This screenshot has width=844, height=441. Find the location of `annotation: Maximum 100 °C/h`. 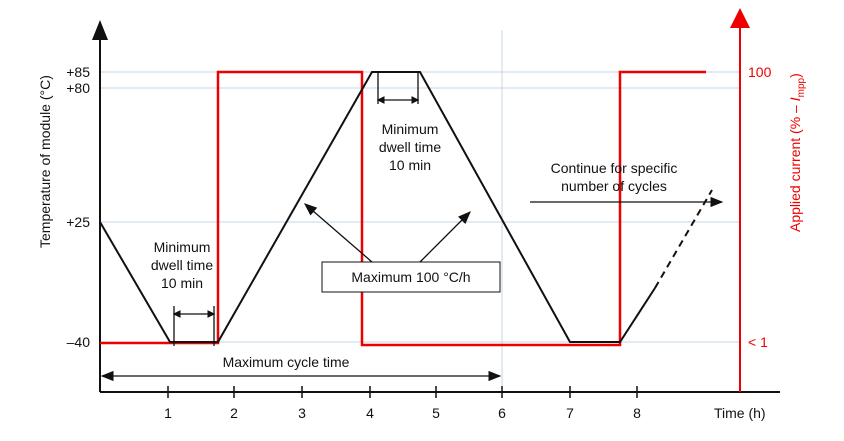

annotation: Maximum 100 °C/h is located at coordinates (410, 277).